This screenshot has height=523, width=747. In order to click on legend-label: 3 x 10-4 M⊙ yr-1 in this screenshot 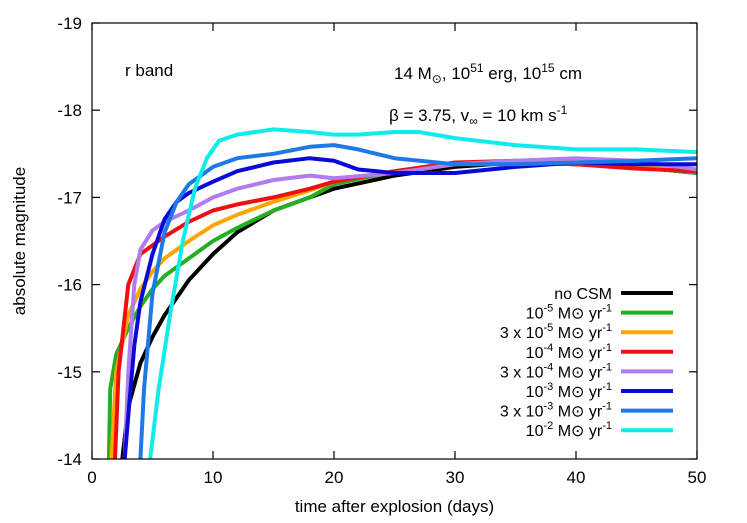, I will do `click(556, 371)`.